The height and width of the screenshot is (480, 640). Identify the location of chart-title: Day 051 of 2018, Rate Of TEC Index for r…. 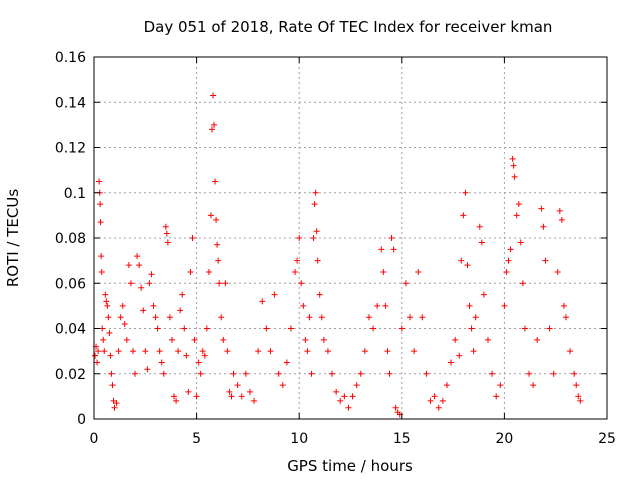
(348, 27).